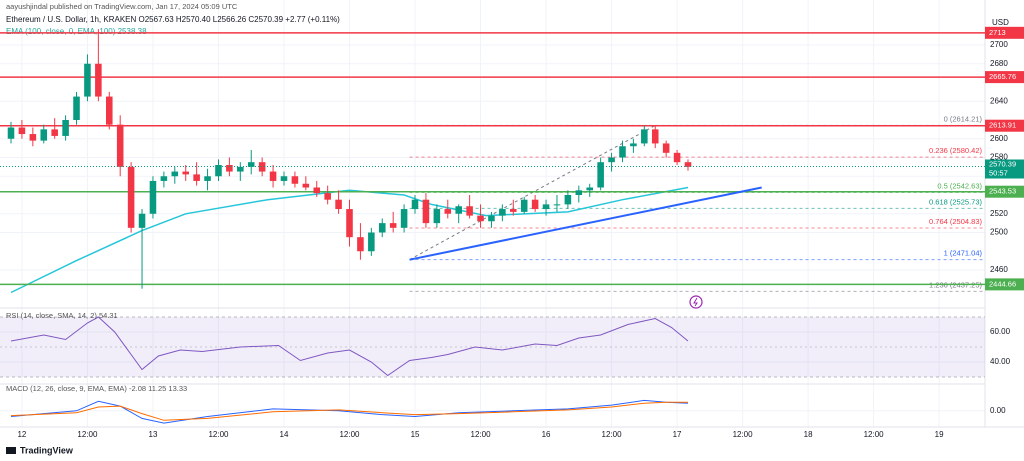 The width and height of the screenshot is (1024, 461). Describe the element at coordinates (1002, 163) in the screenshot. I see `last-price-label: 2570.39` at that location.